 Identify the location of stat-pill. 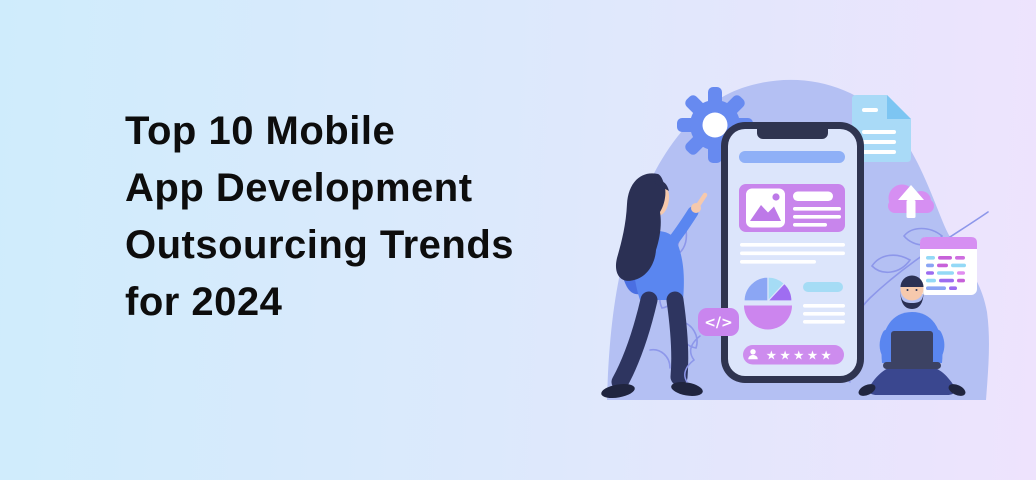
(823, 287).